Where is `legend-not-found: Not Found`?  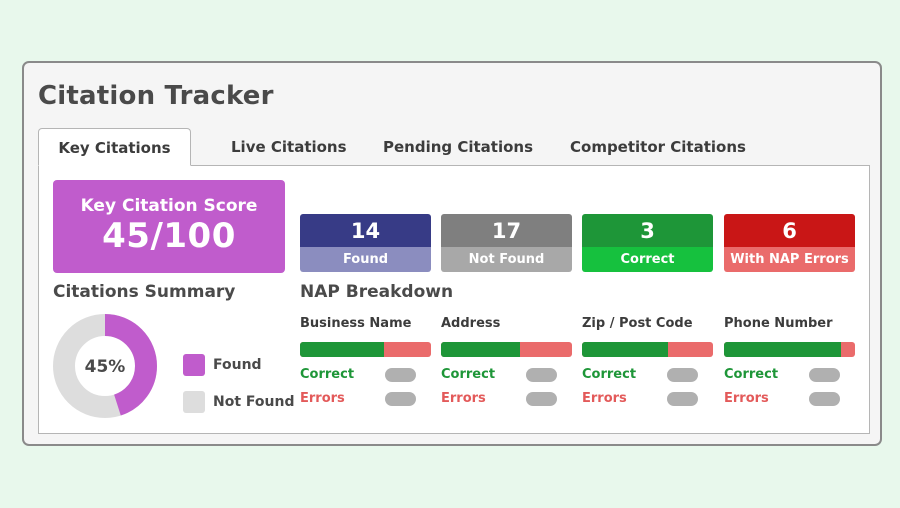
legend-not-found: Not Found is located at coordinates (238, 402).